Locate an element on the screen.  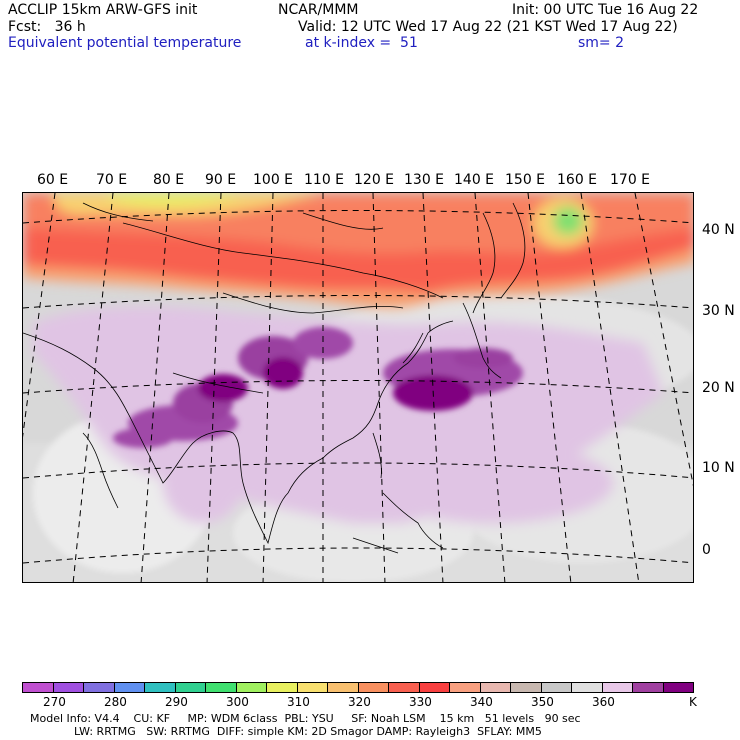
smoothing: sm= 2 is located at coordinates (601, 43).